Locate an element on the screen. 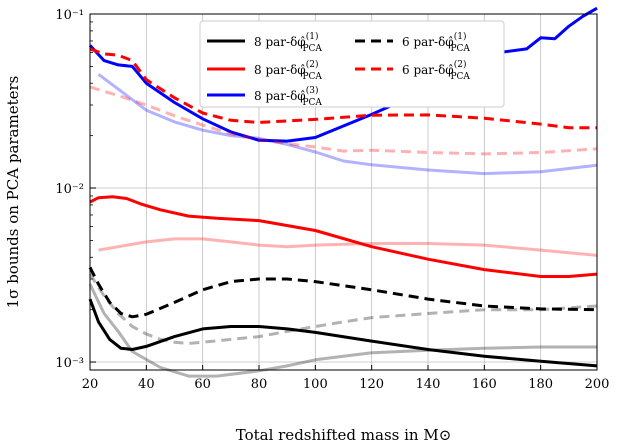  y-tick-label: 10⁻³ is located at coordinates (69, 363).